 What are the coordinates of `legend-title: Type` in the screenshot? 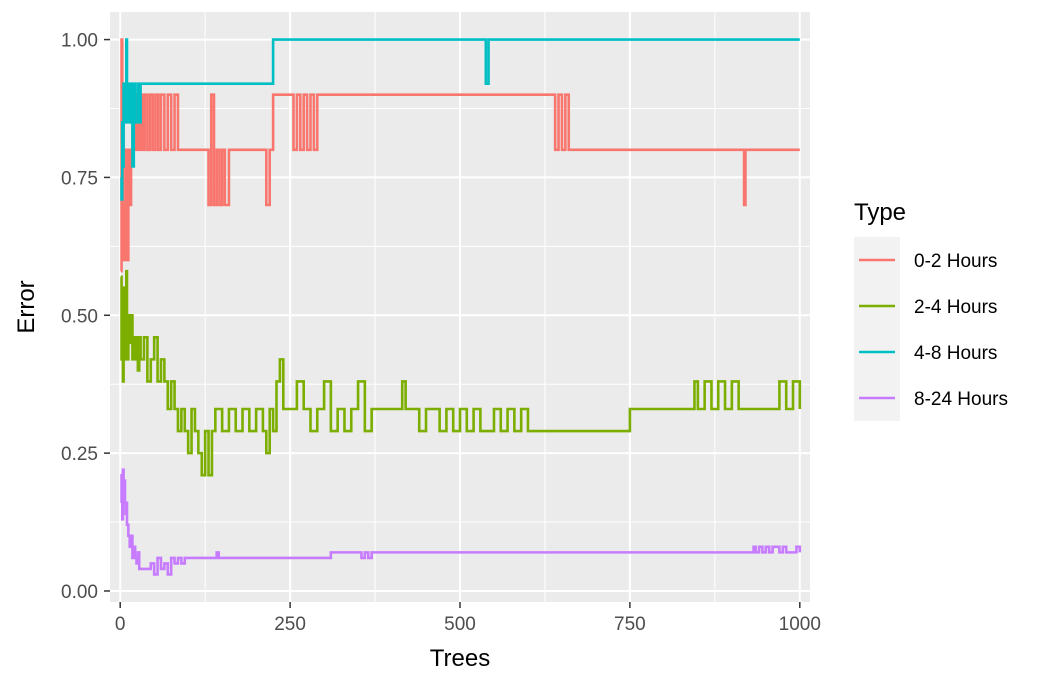 It's located at (880, 212).